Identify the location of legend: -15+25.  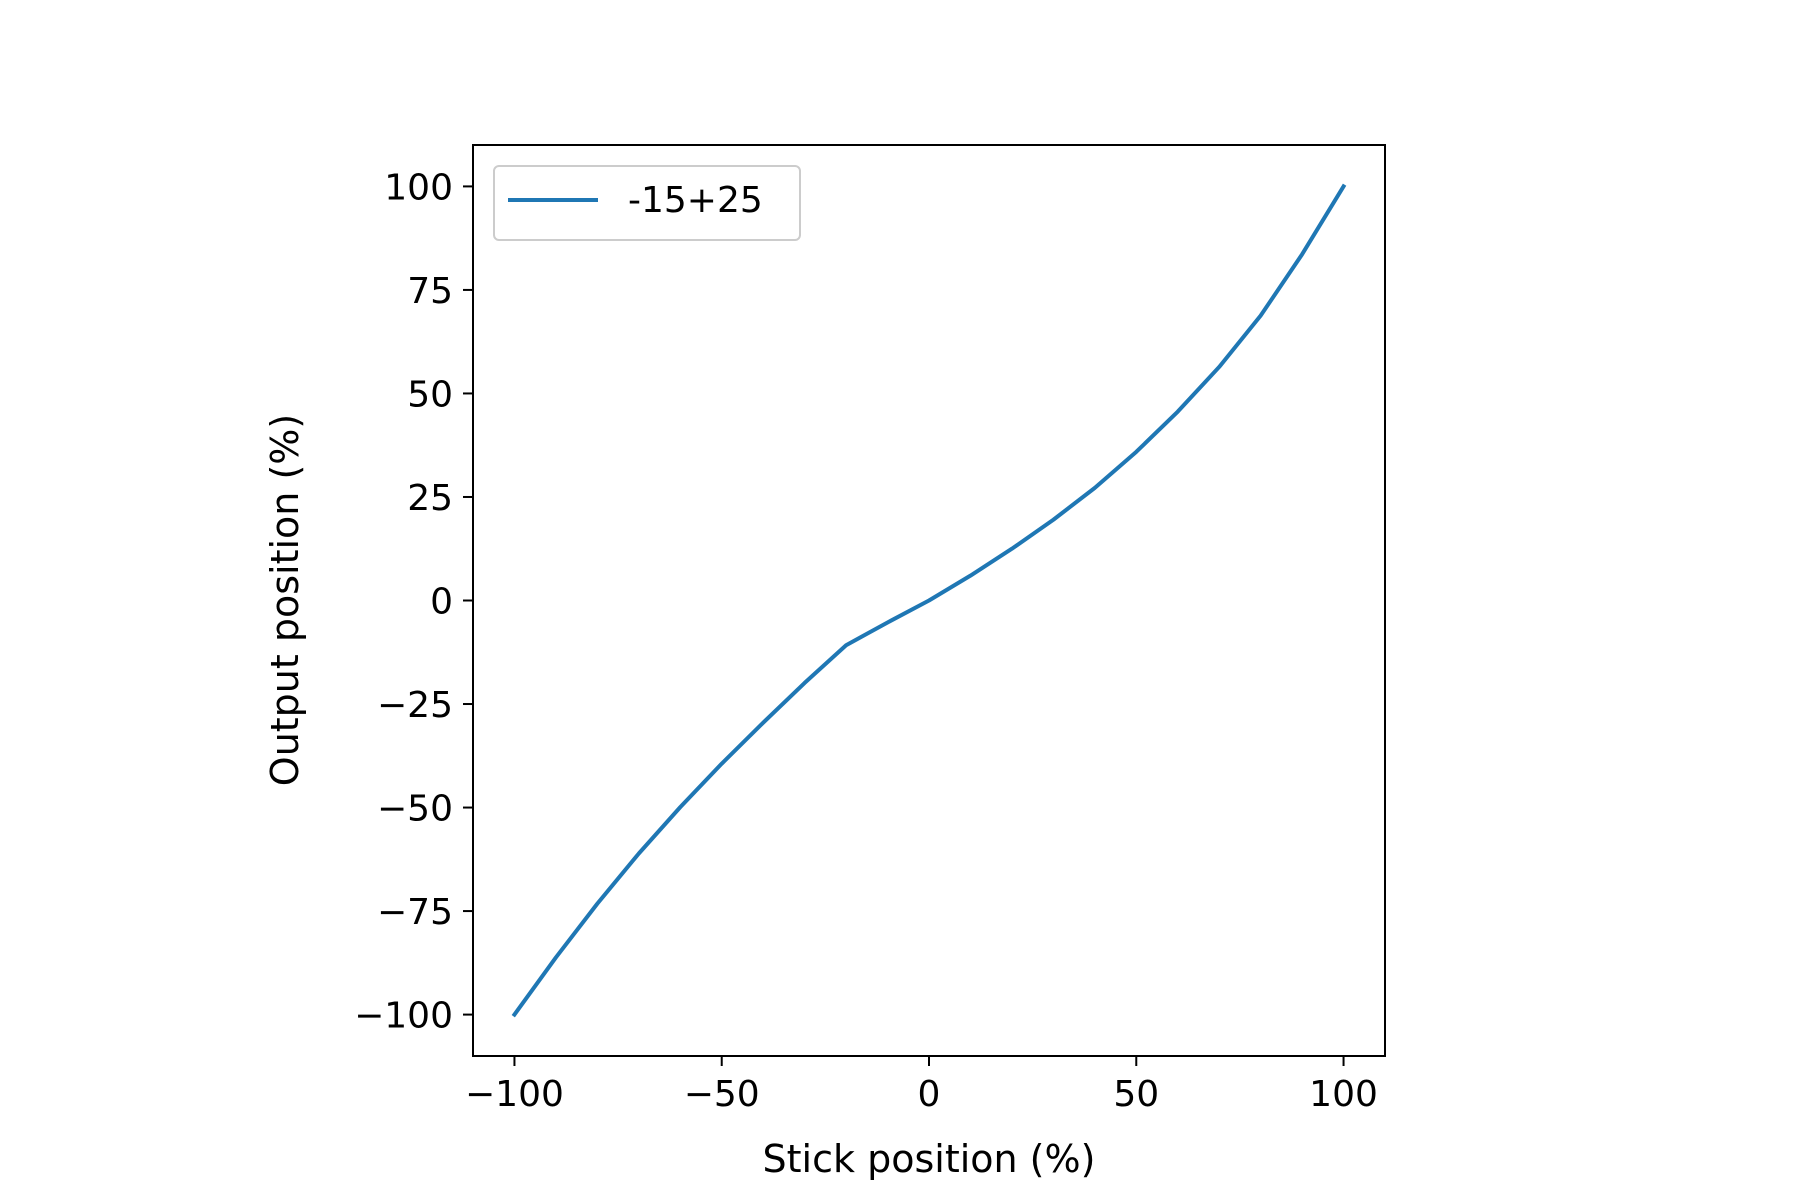
(647, 203).